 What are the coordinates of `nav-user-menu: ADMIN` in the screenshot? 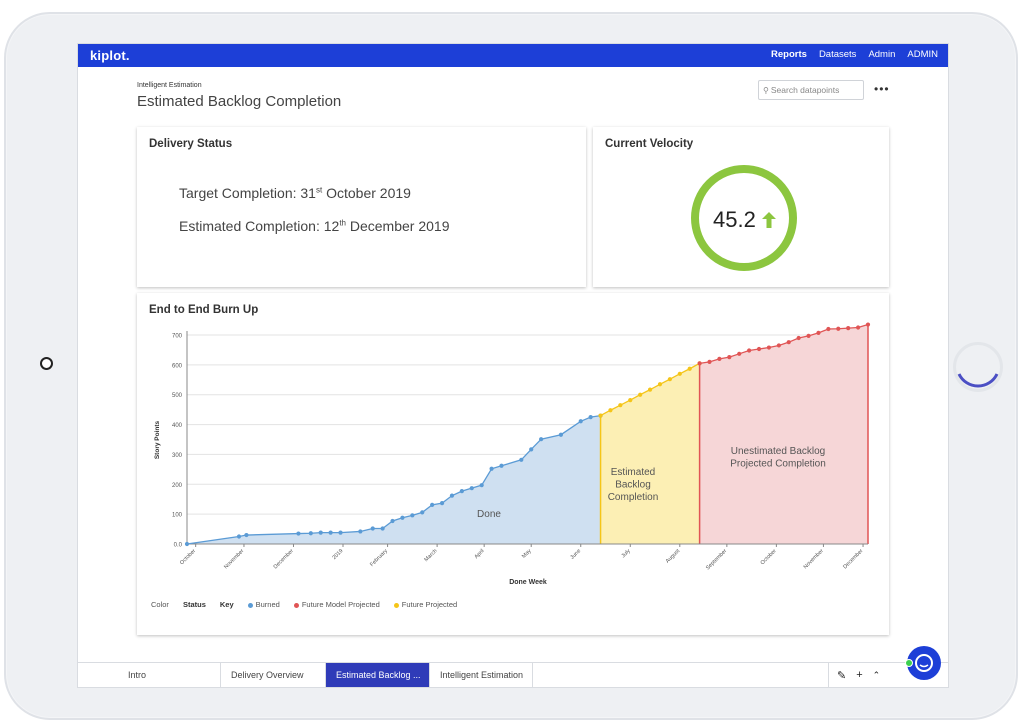 It's located at (922, 54).